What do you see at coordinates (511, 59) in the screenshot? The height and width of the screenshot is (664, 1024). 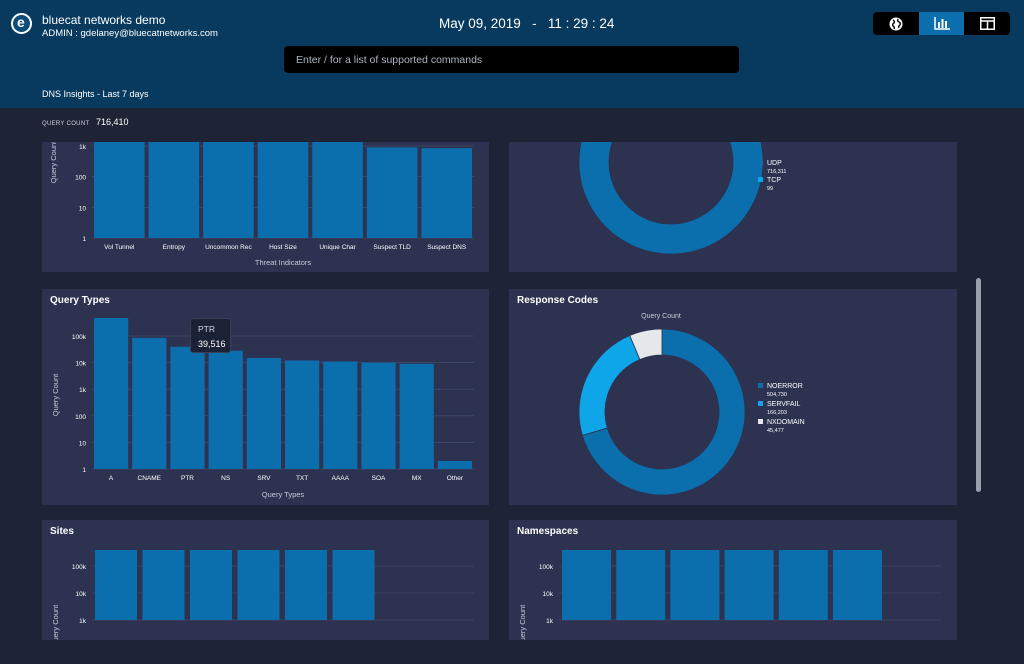 I see `command-input` at bounding box center [511, 59].